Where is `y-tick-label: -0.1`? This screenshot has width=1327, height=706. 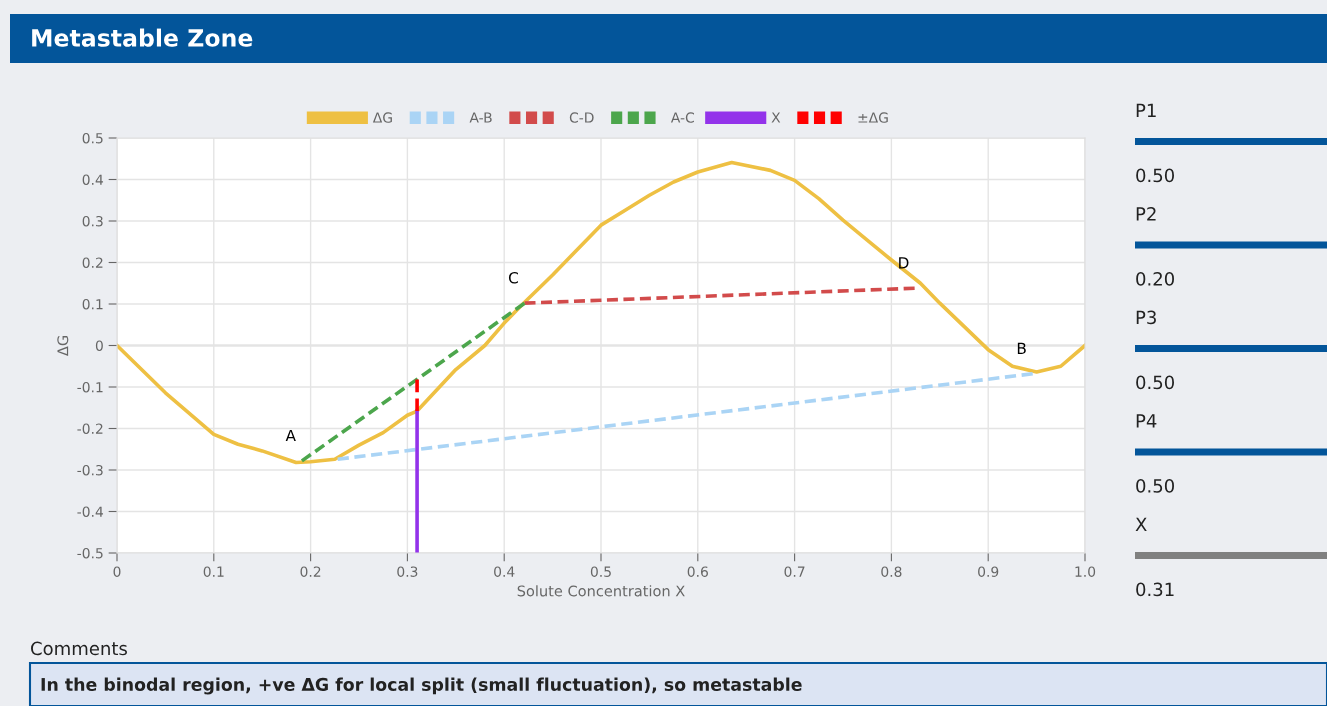
y-tick-label: -0.1 is located at coordinates (90, 387).